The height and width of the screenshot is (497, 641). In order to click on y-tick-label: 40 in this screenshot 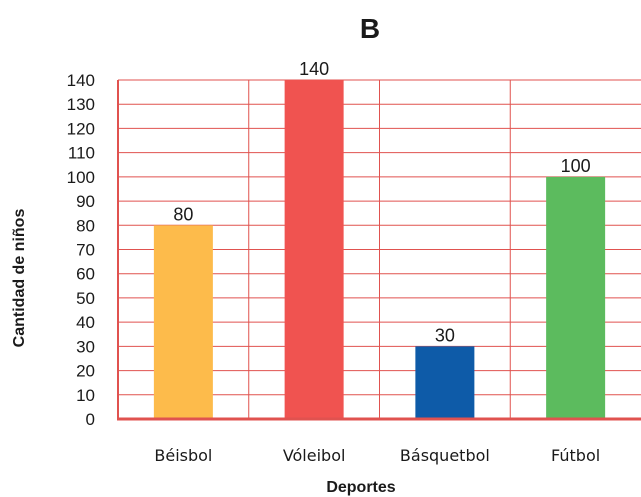, I will do `click(85, 322)`.